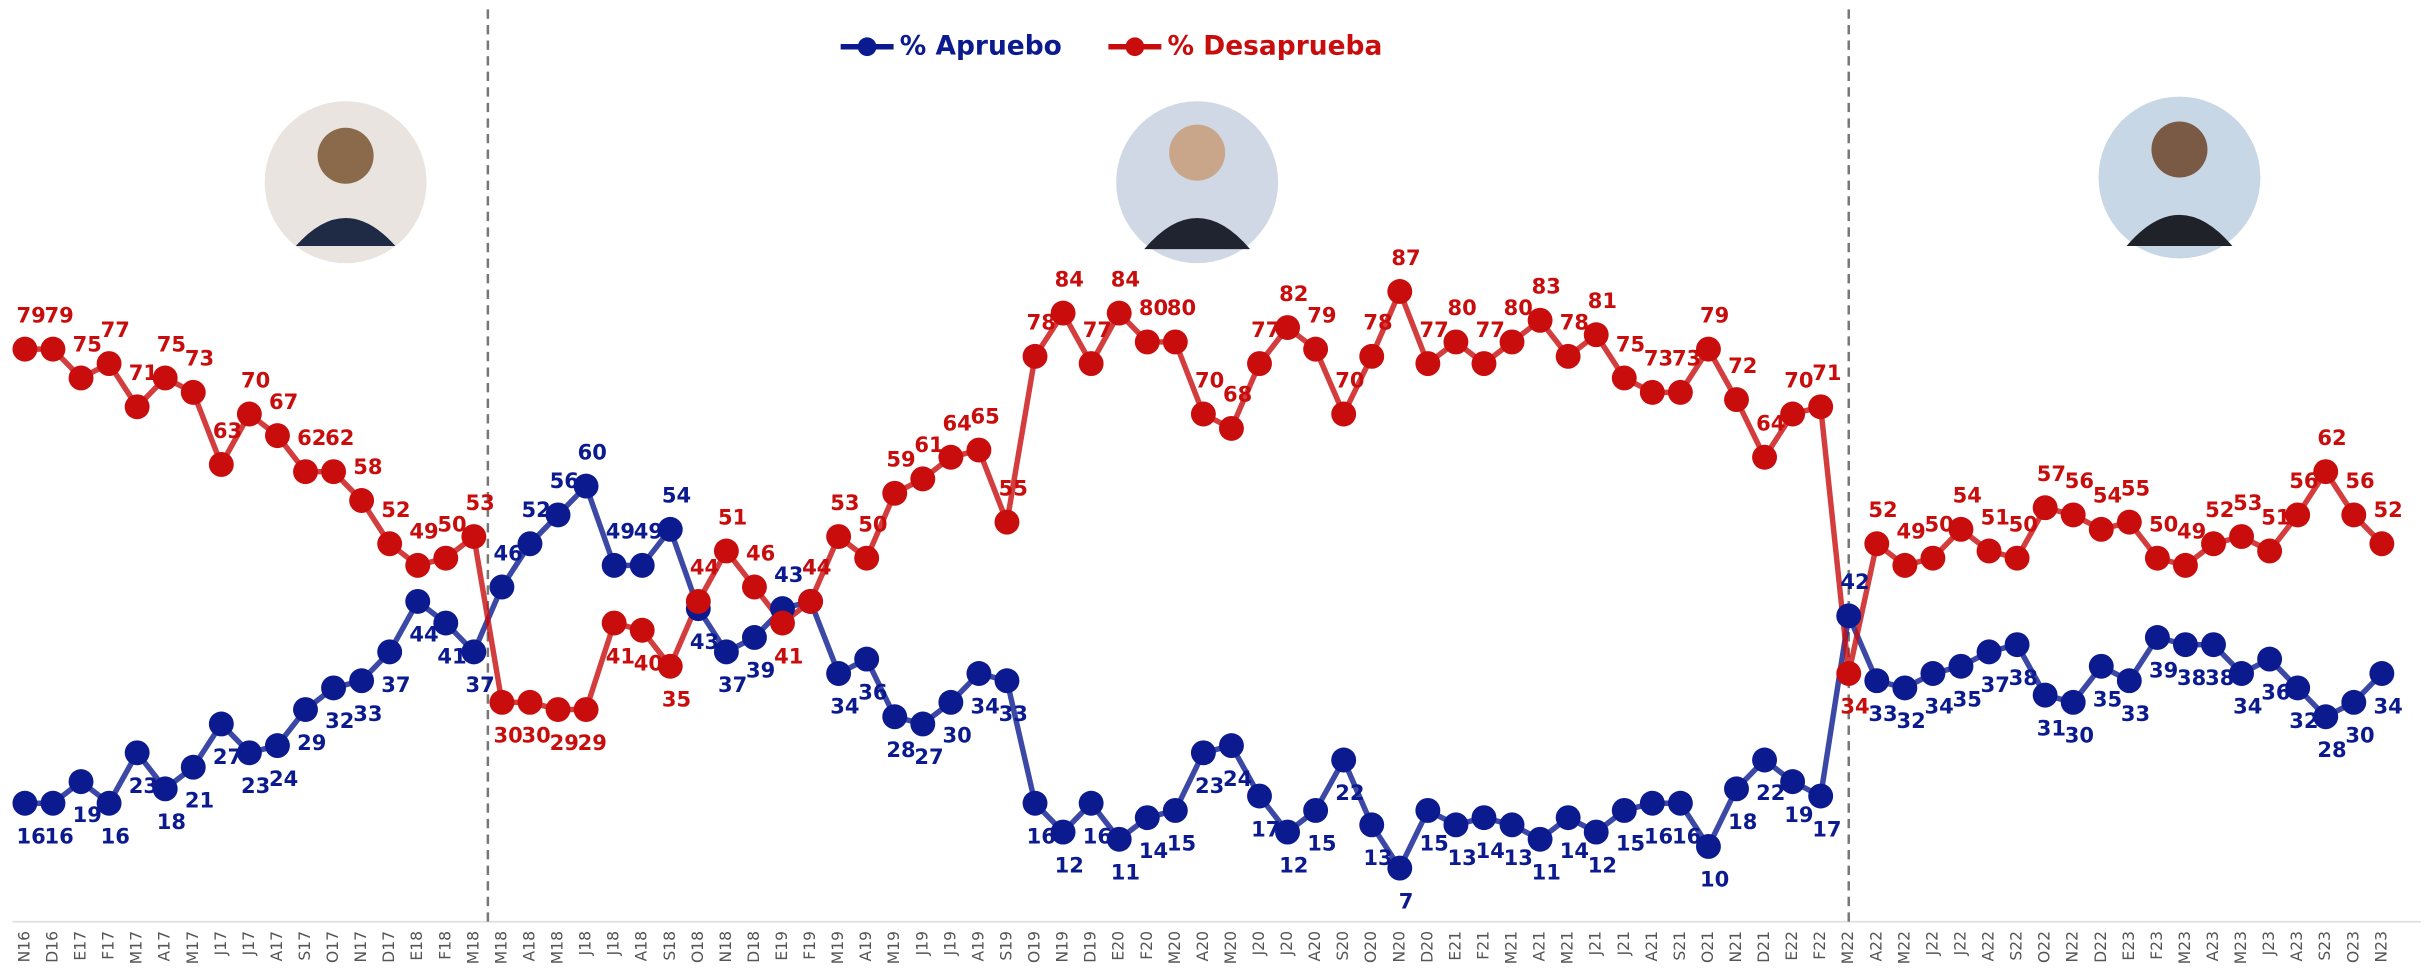 This screenshot has width=2427, height=970. I want to click on value-label: 67, so click(283, 401).